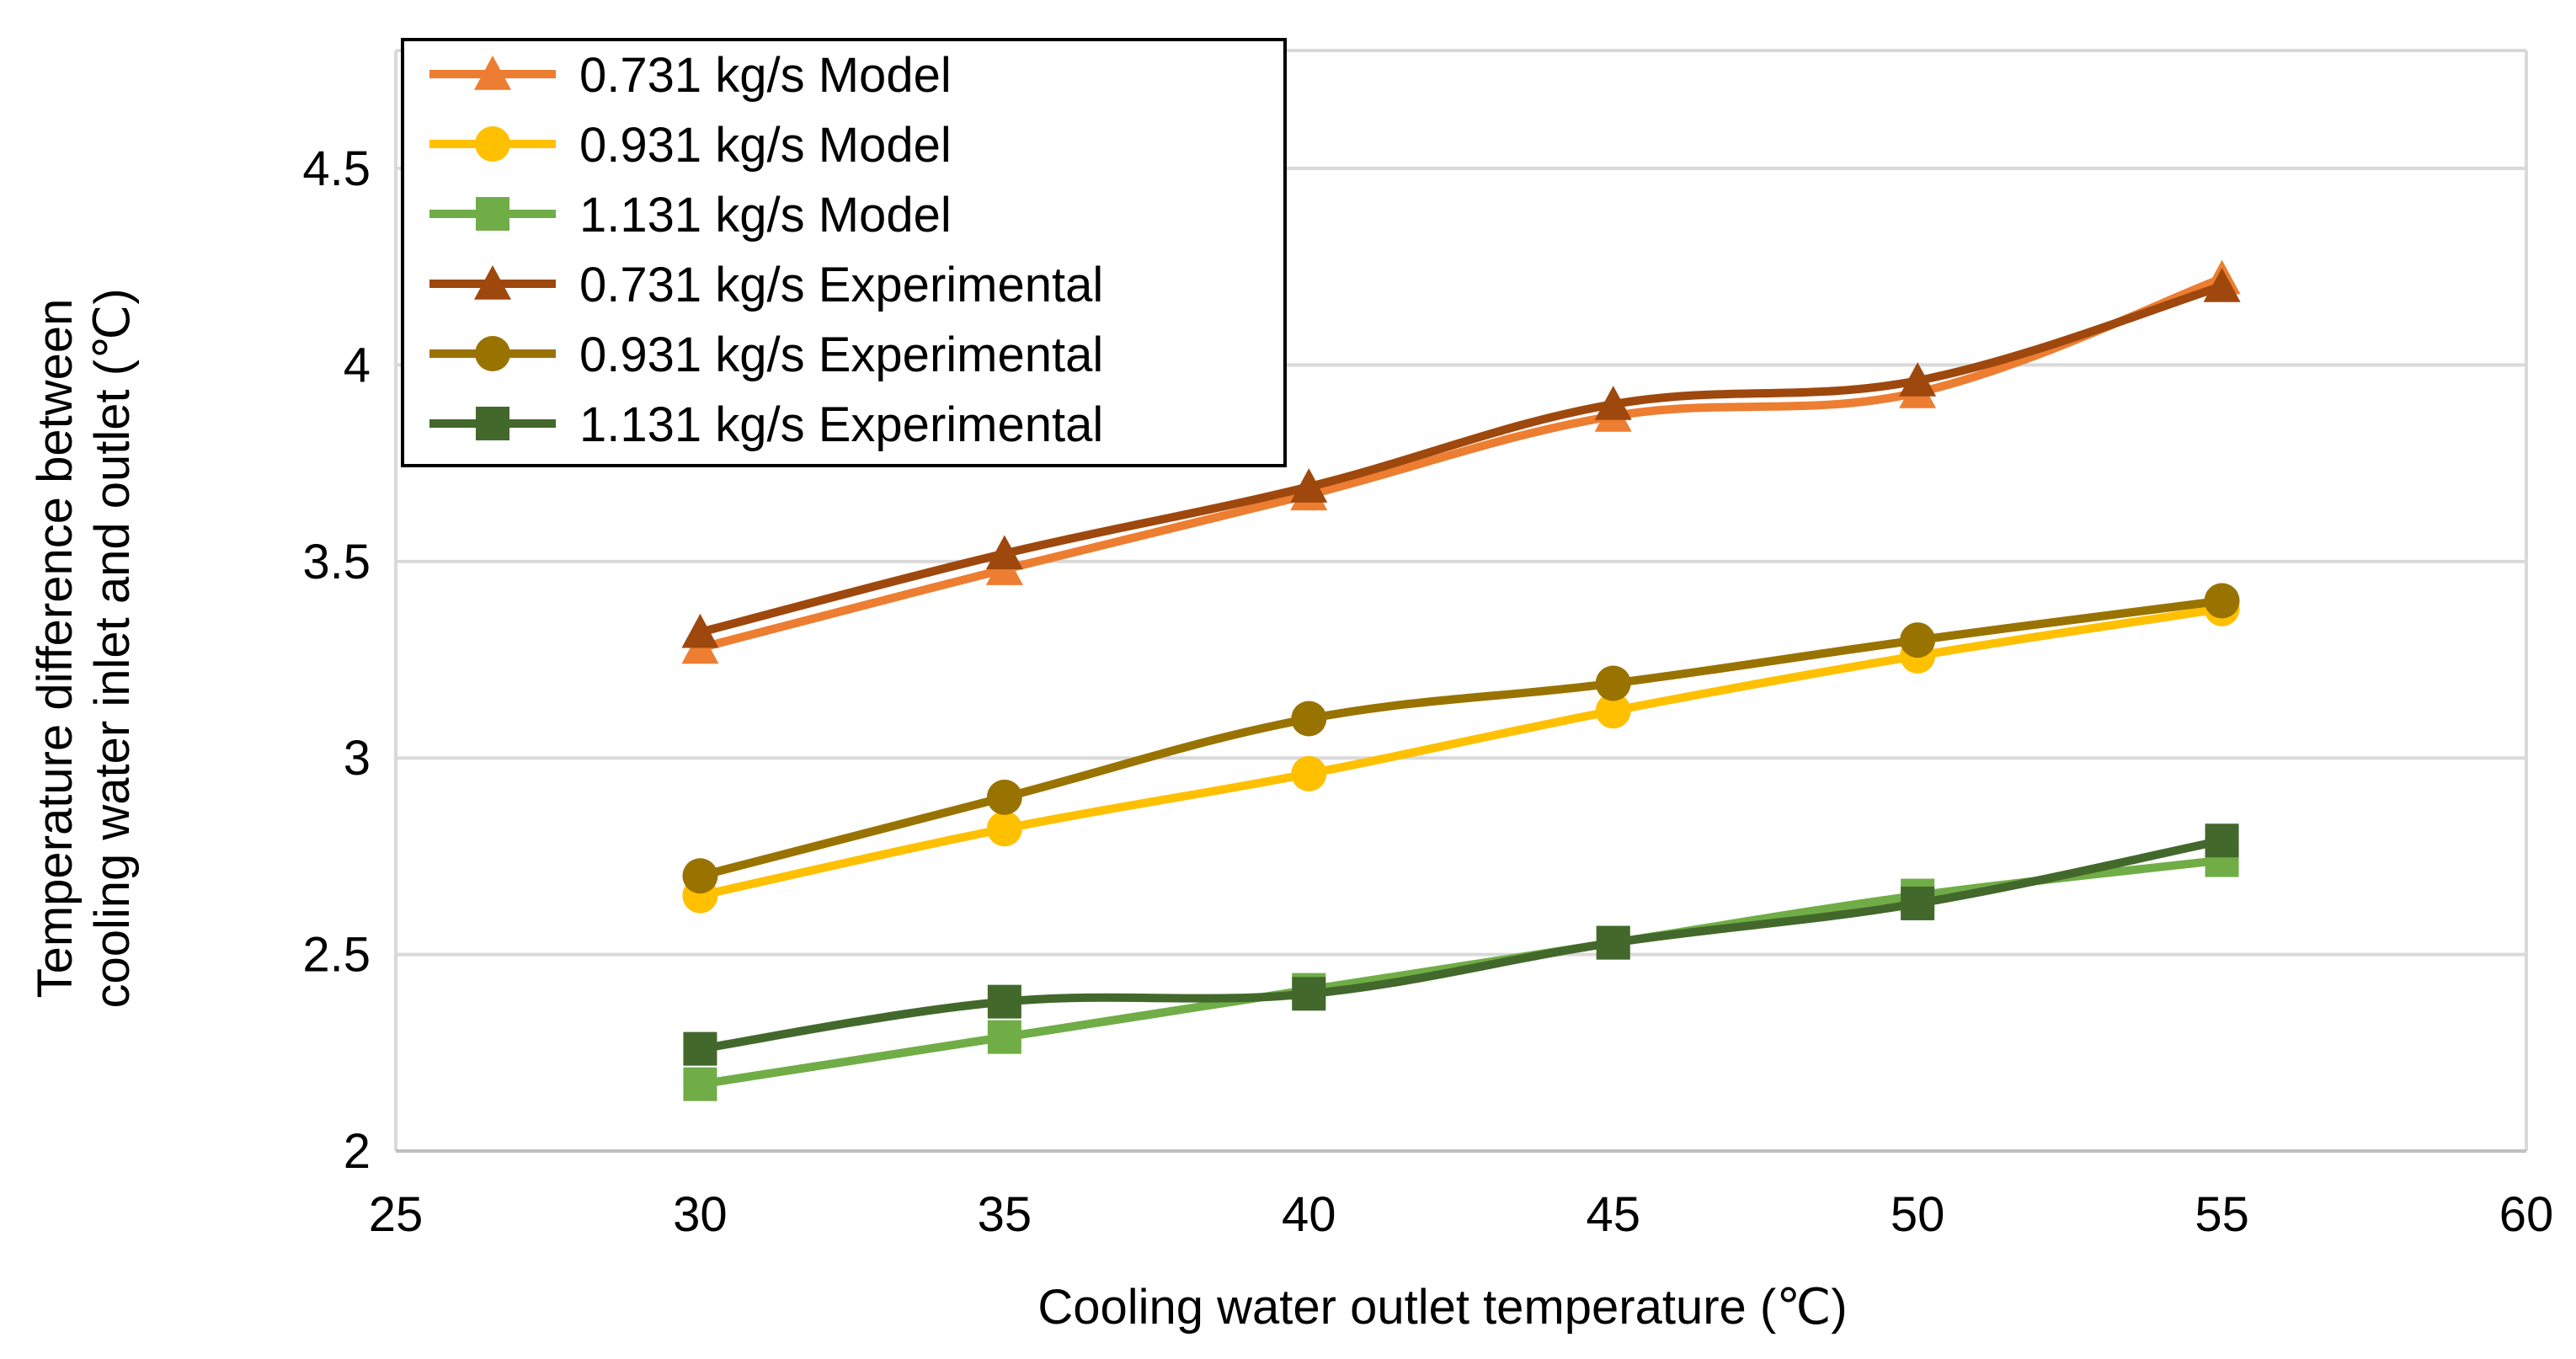 Image resolution: width=2576 pixels, height=1359 pixels. Describe the element at coordinates (700, 1214) in the screenshot. I see `x-tick-label: 30` at that location.